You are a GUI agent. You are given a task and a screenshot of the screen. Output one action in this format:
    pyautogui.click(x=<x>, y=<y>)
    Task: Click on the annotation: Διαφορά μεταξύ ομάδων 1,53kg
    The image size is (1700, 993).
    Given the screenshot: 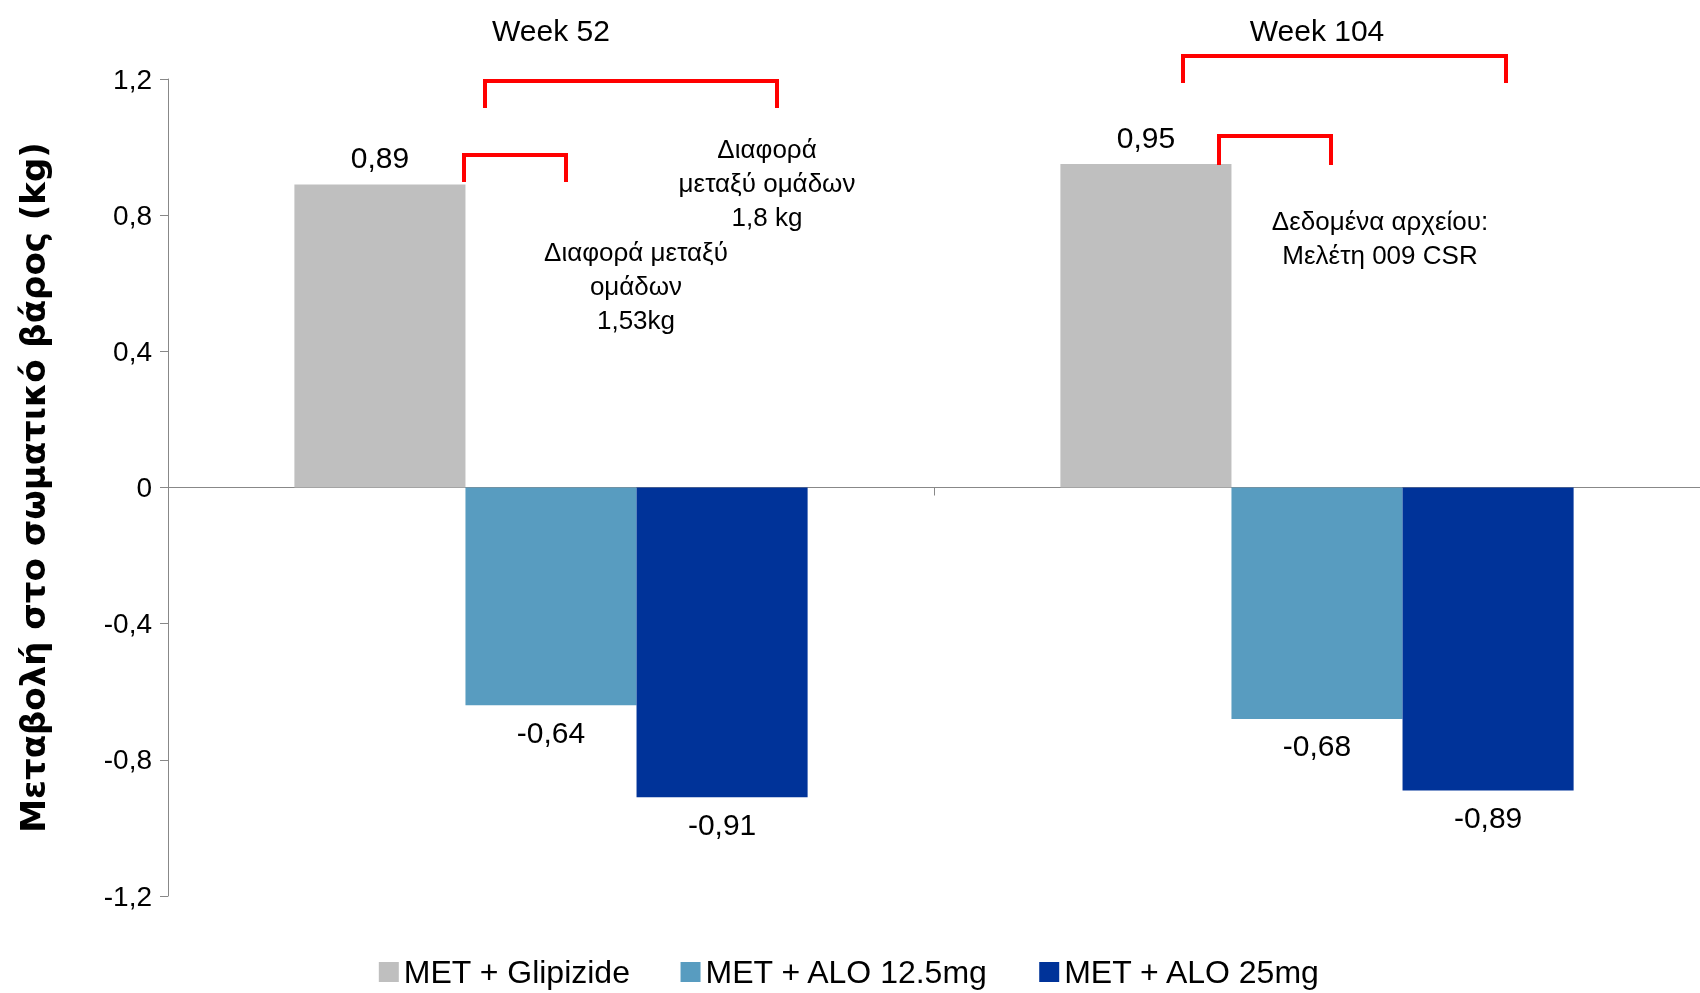 What is the action you would take?
    pyautogui.click(x=636, y=286)
    